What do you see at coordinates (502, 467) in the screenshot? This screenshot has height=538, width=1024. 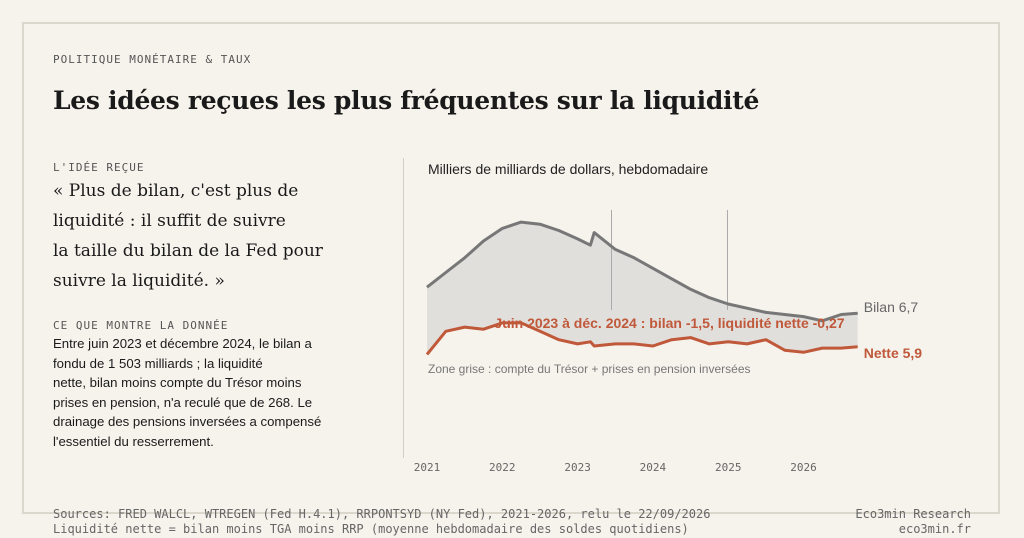 I see `x-tick-label: 2022` at bounding box center [502, 467].